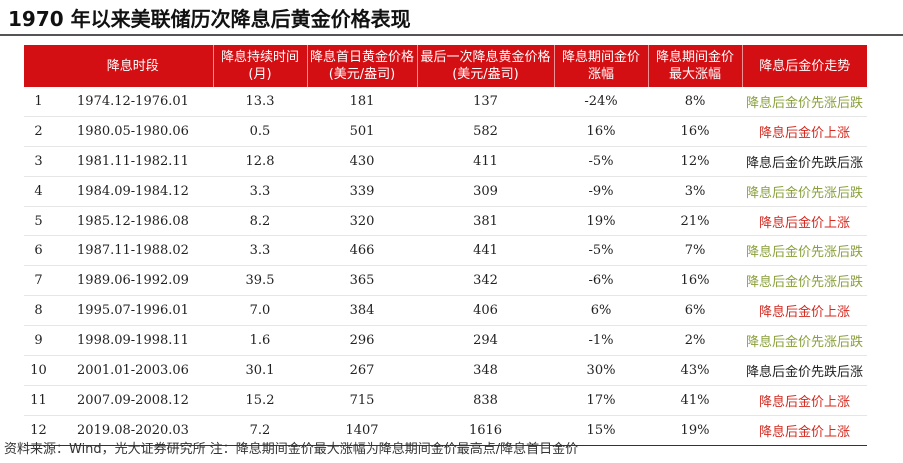 Image resolution: width=903 pixels, height=463 pixels. What do you see at coordinates (601, 101) in the screenshot?
I see `cell-change: -24%` at bounding box center [601, 101].